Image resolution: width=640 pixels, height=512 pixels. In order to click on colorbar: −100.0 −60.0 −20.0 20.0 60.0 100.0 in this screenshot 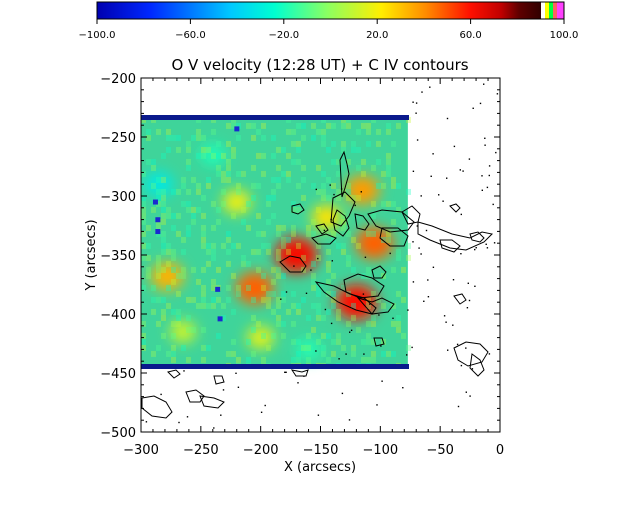, I will do `click(328, 21)`.